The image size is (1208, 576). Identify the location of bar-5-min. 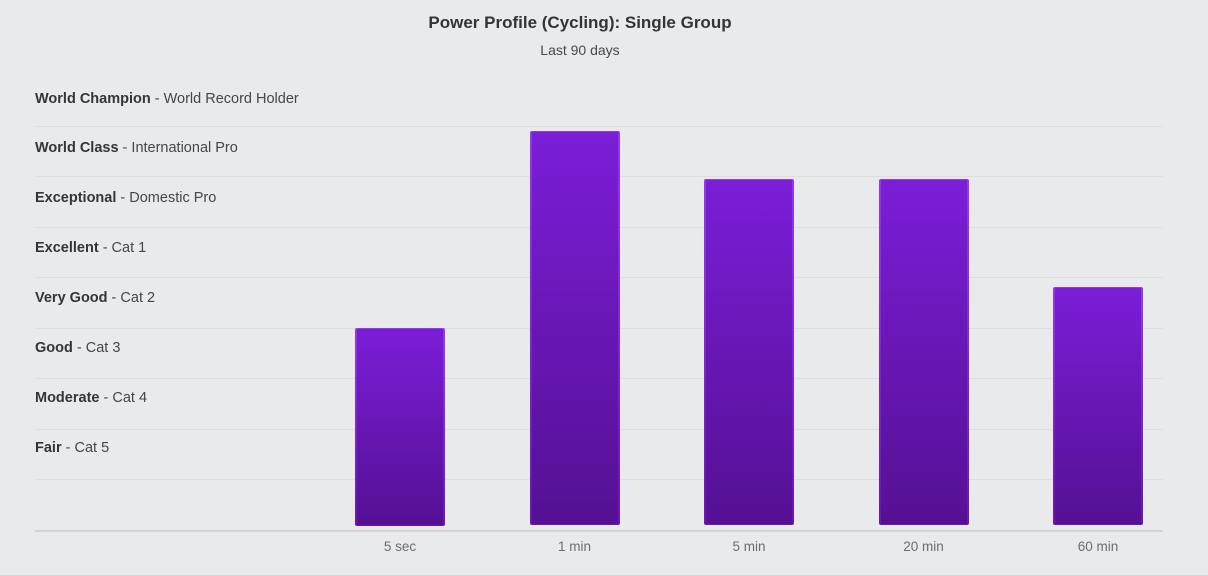
(749, 352).